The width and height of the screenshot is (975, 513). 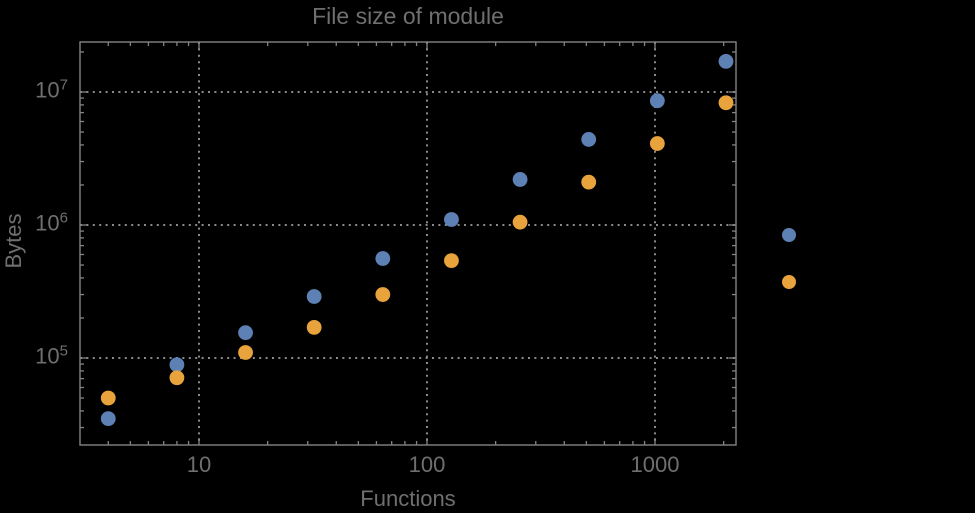 What do you see at coordinates (51, 222) in the screenshot?
I see `y-tick-label: 10⁶` at bounding box center [51, 222].